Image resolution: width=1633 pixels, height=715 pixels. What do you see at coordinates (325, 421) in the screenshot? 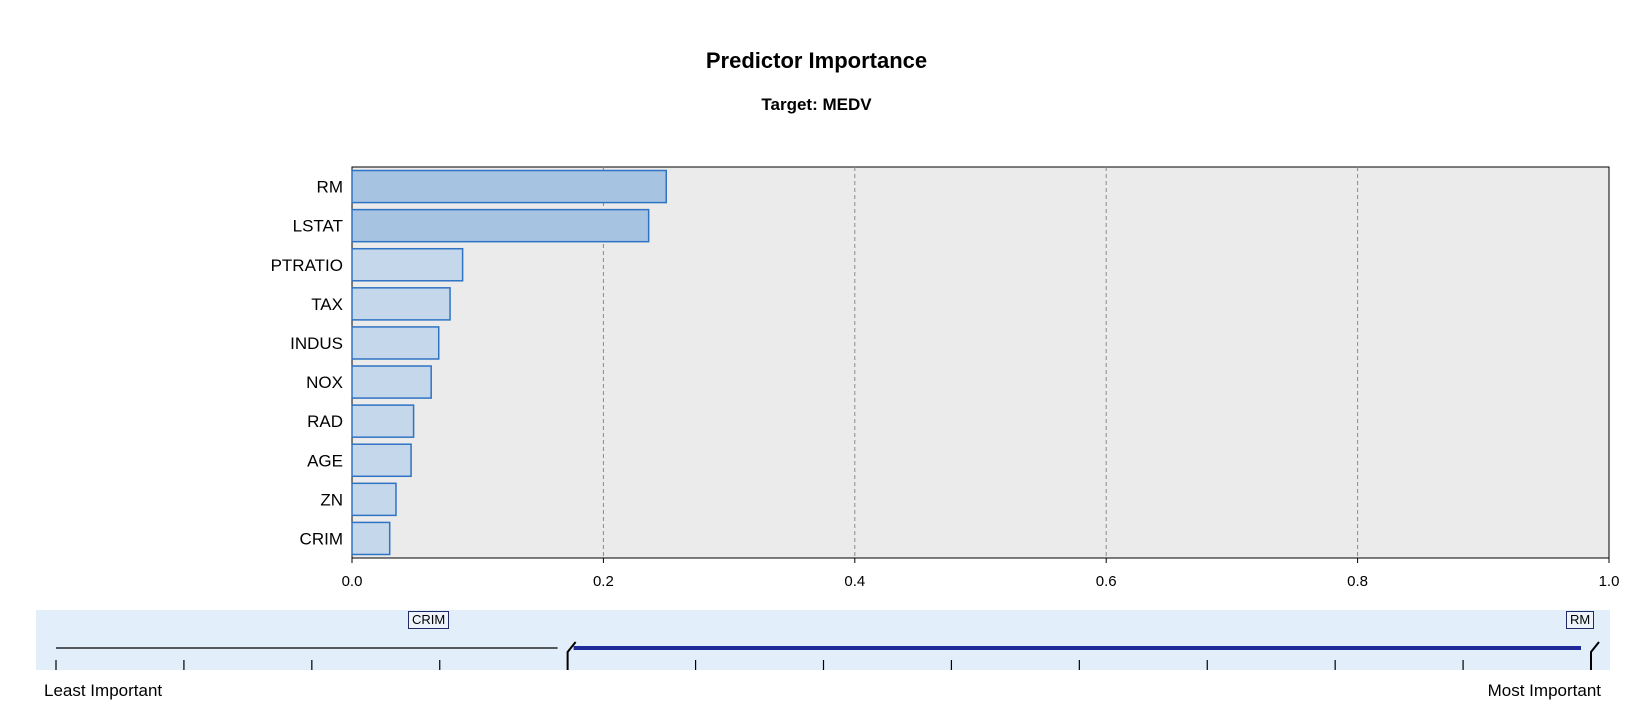
I see `category-label: RAD` at bounding box center [325, 421].